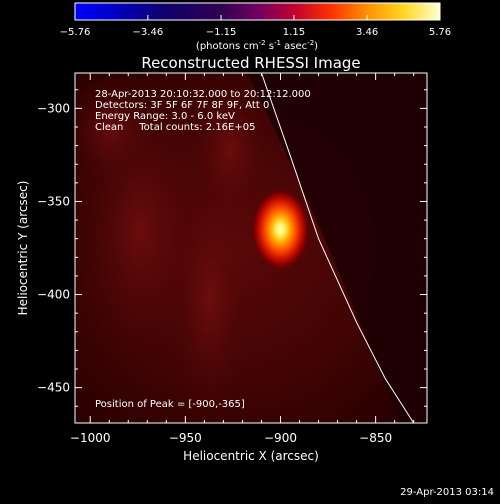  I want to click on colorbar-tick-label: −3.46, so click(148, 32).